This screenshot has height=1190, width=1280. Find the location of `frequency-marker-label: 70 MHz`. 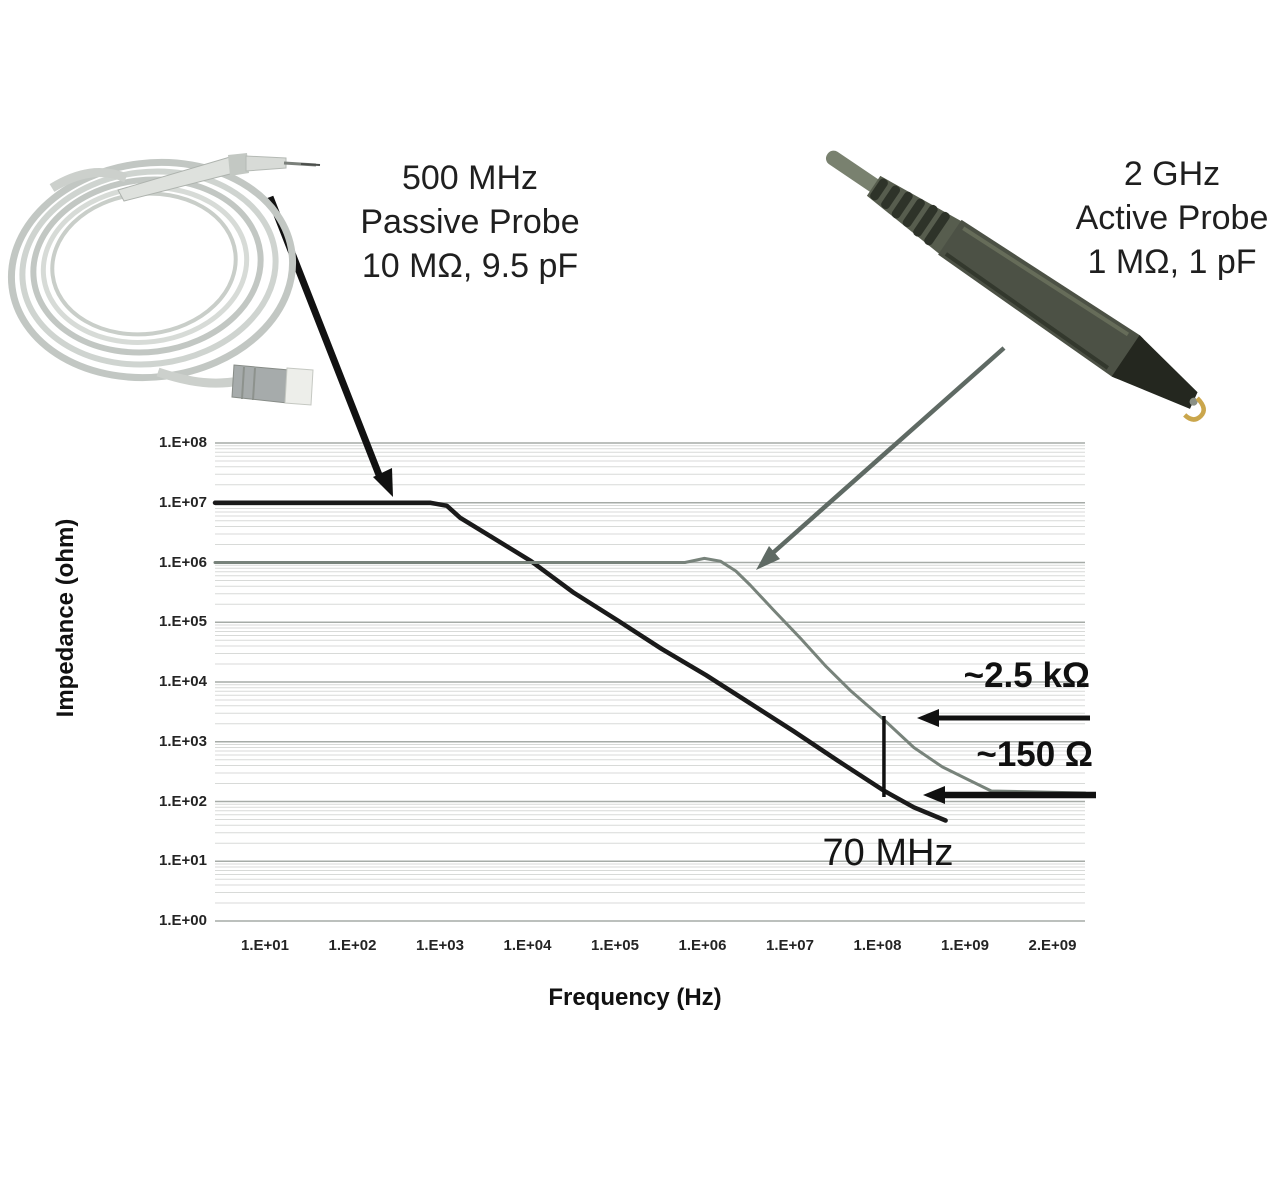

frequency-marker-label: 70 MHz is located at coordinates (888, 853).